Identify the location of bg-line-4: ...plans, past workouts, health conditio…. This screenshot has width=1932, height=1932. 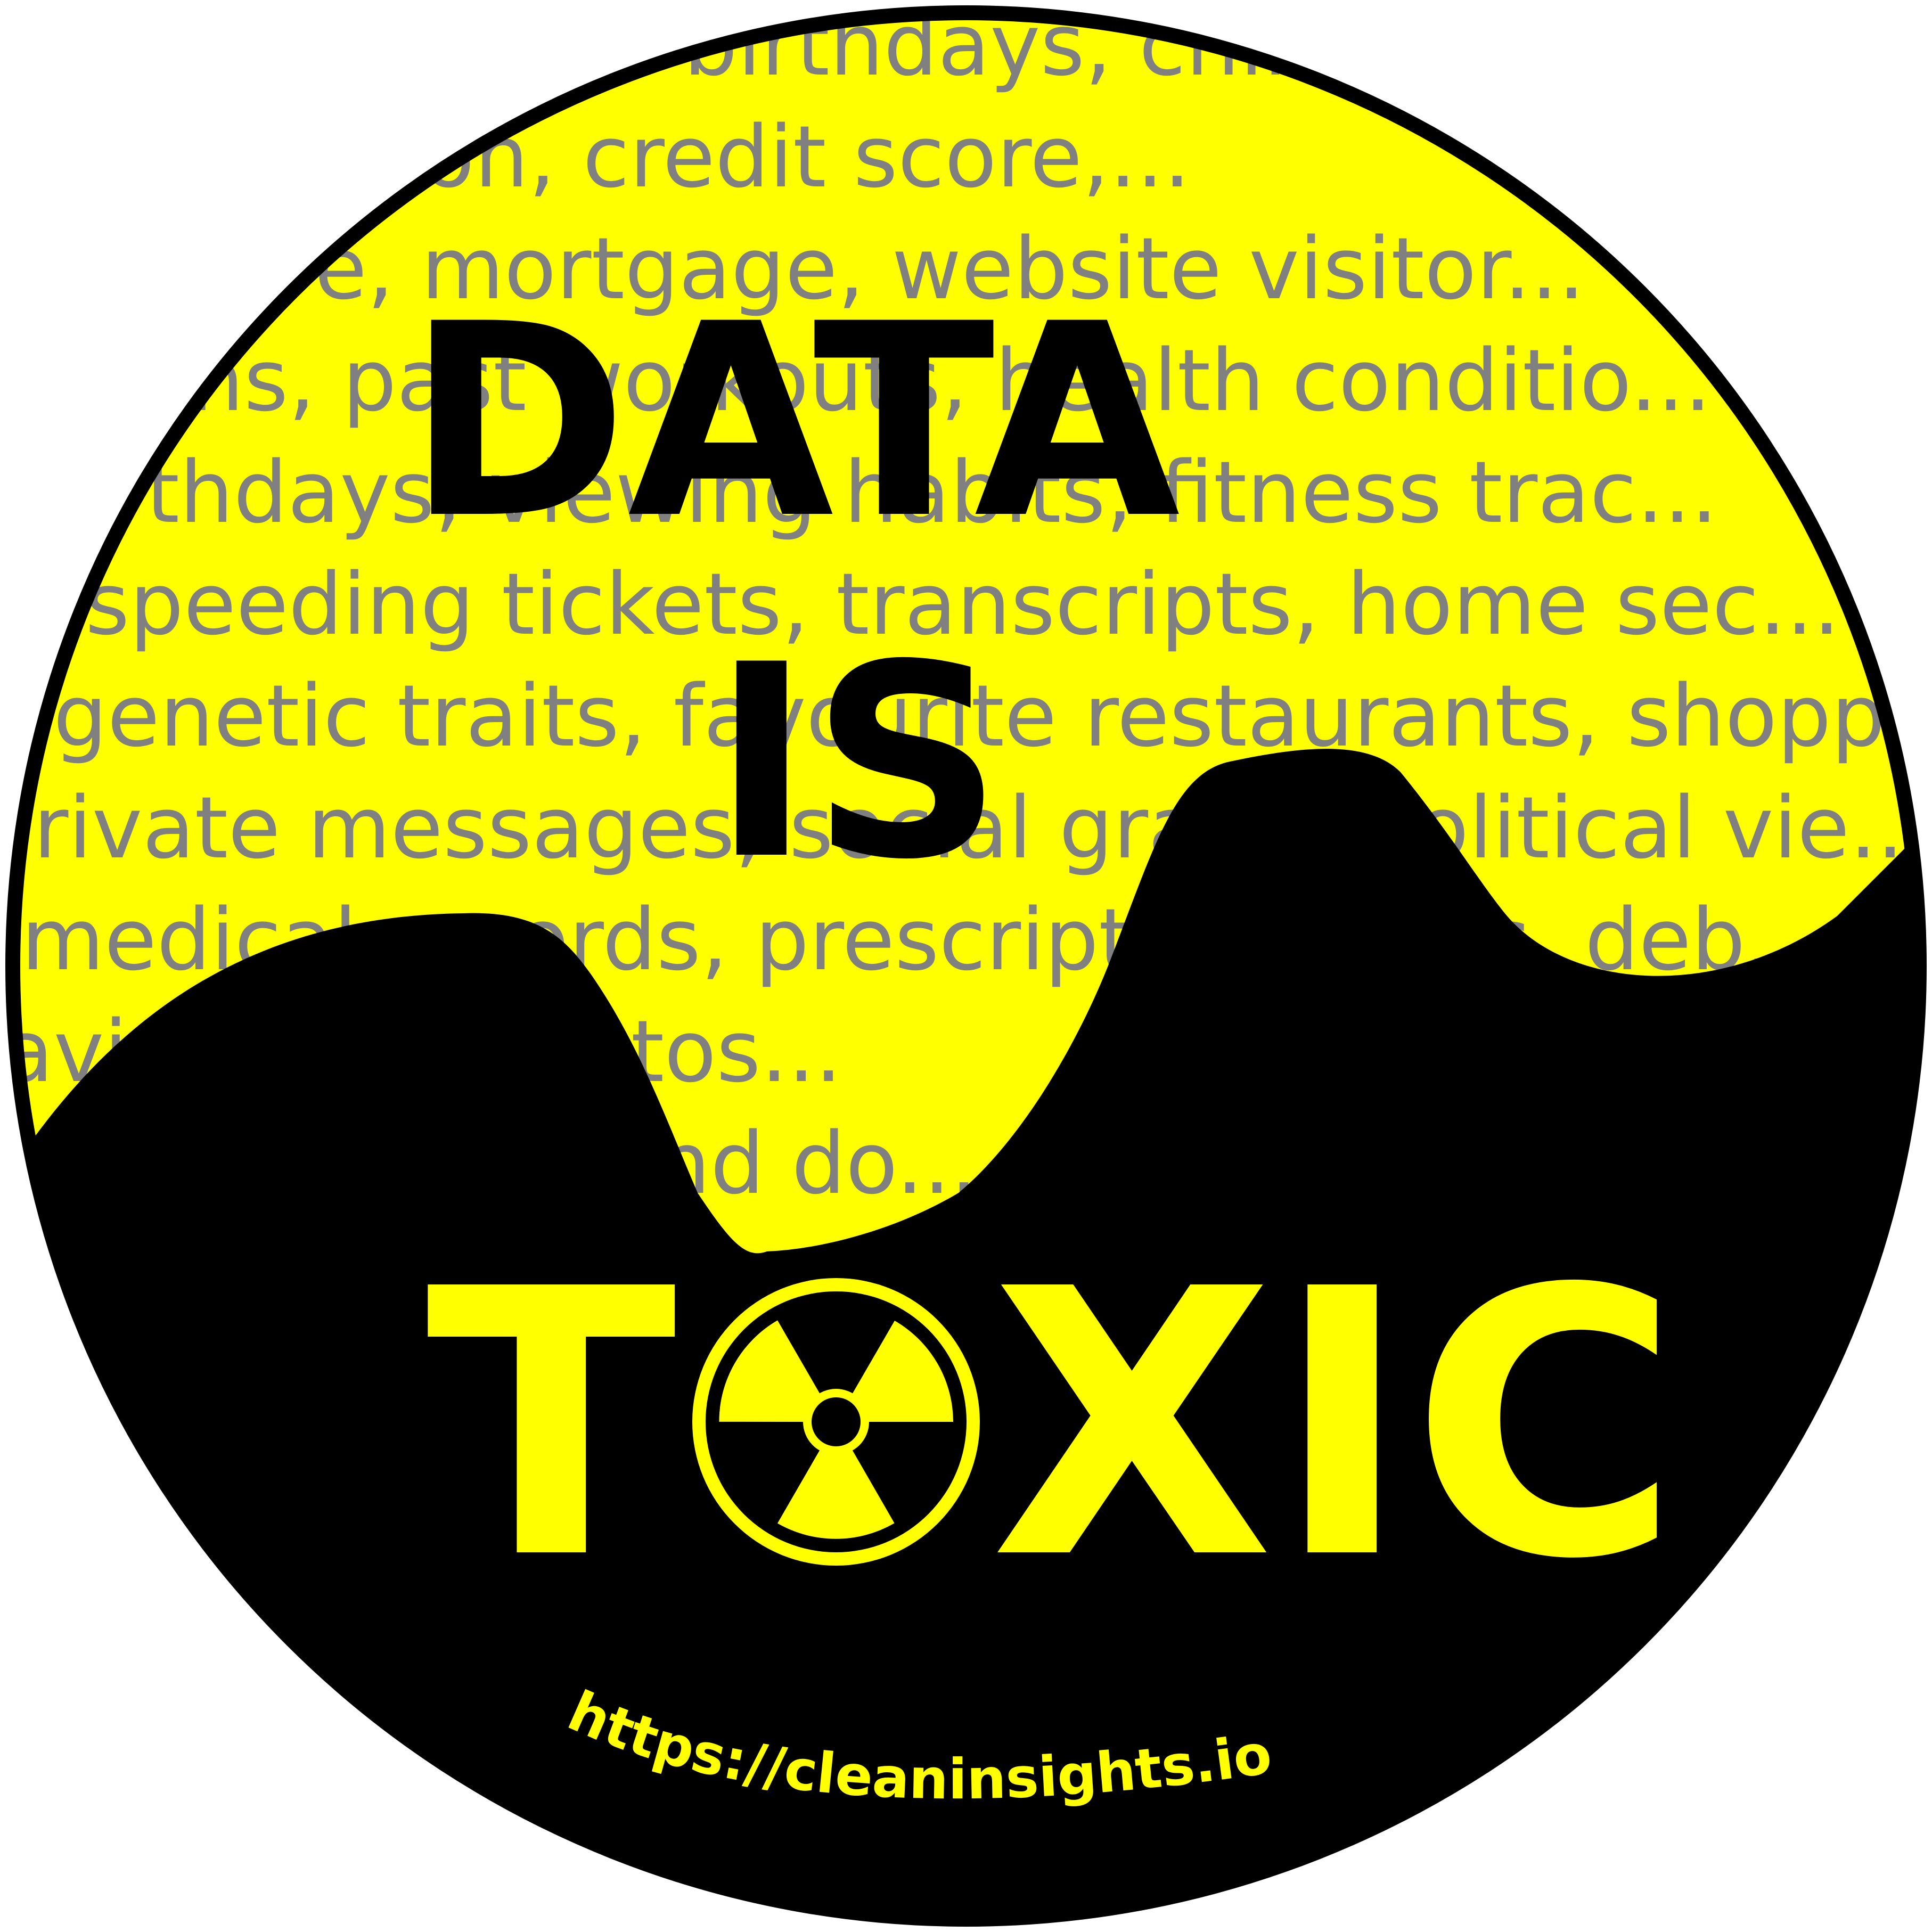
(856, 380).